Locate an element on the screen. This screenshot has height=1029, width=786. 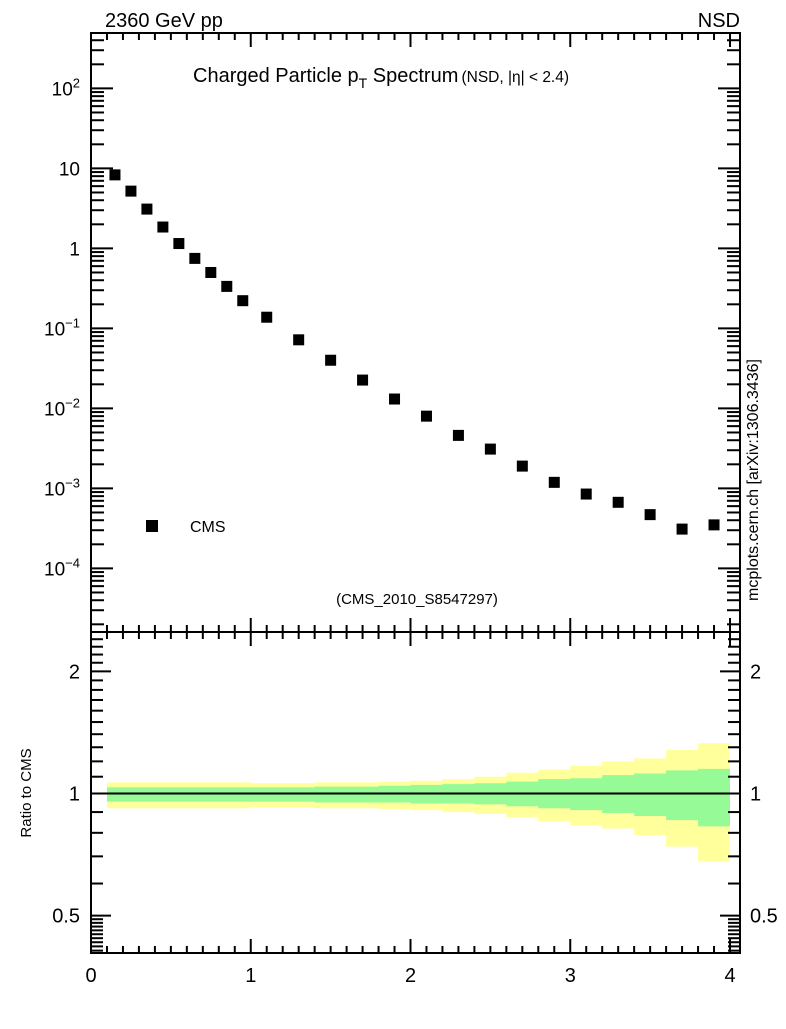
uncertainty-band-inner is located at coordinates (418, 797).